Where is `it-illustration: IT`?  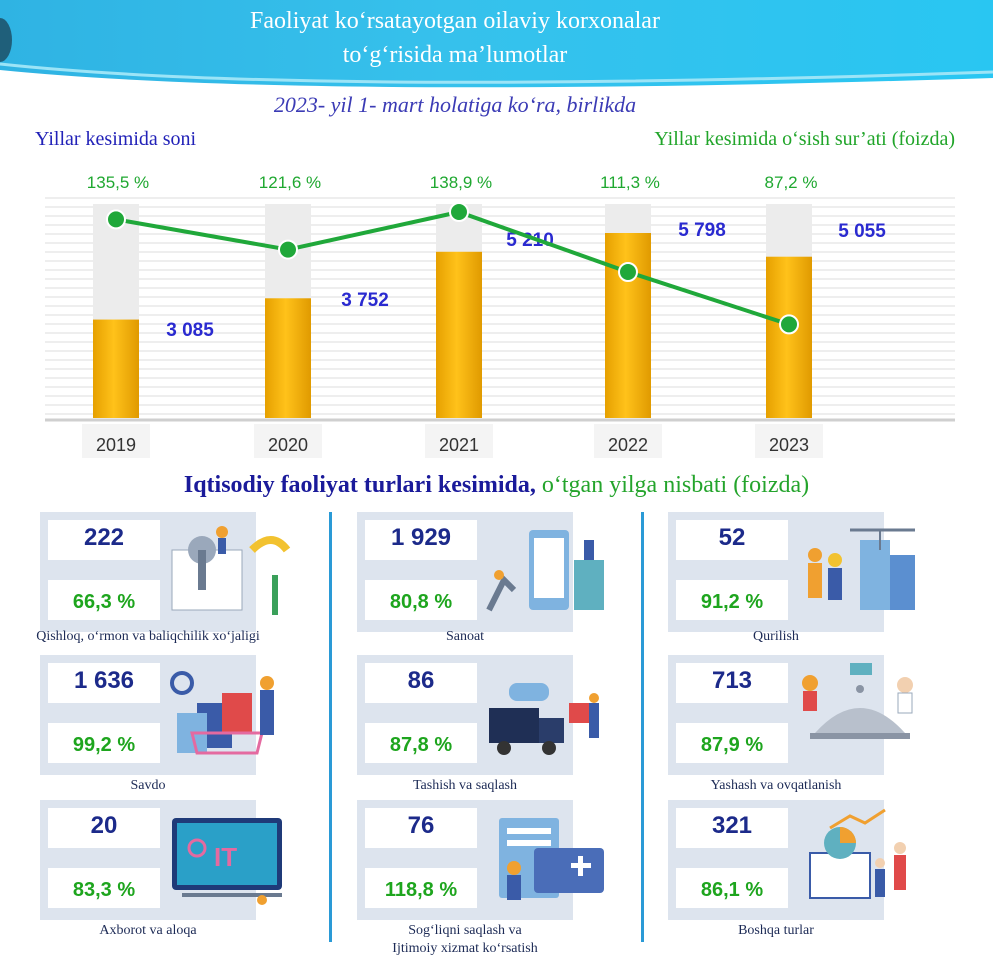
it-illustration: IT is located at coordinates (227, 861).